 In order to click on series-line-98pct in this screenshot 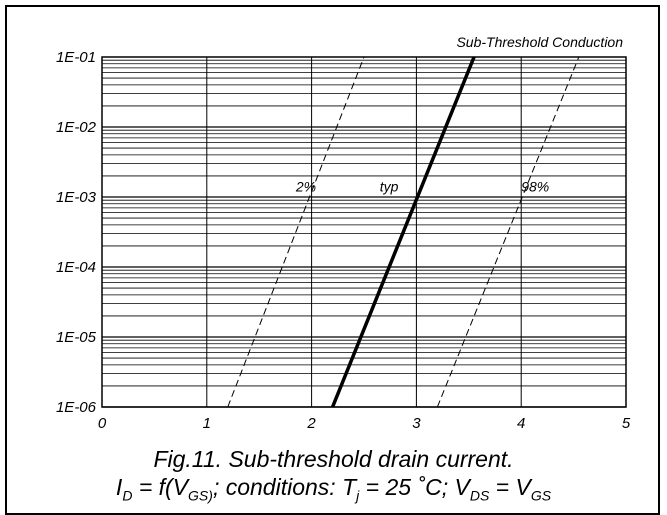, I will do `click(508, 232)`.